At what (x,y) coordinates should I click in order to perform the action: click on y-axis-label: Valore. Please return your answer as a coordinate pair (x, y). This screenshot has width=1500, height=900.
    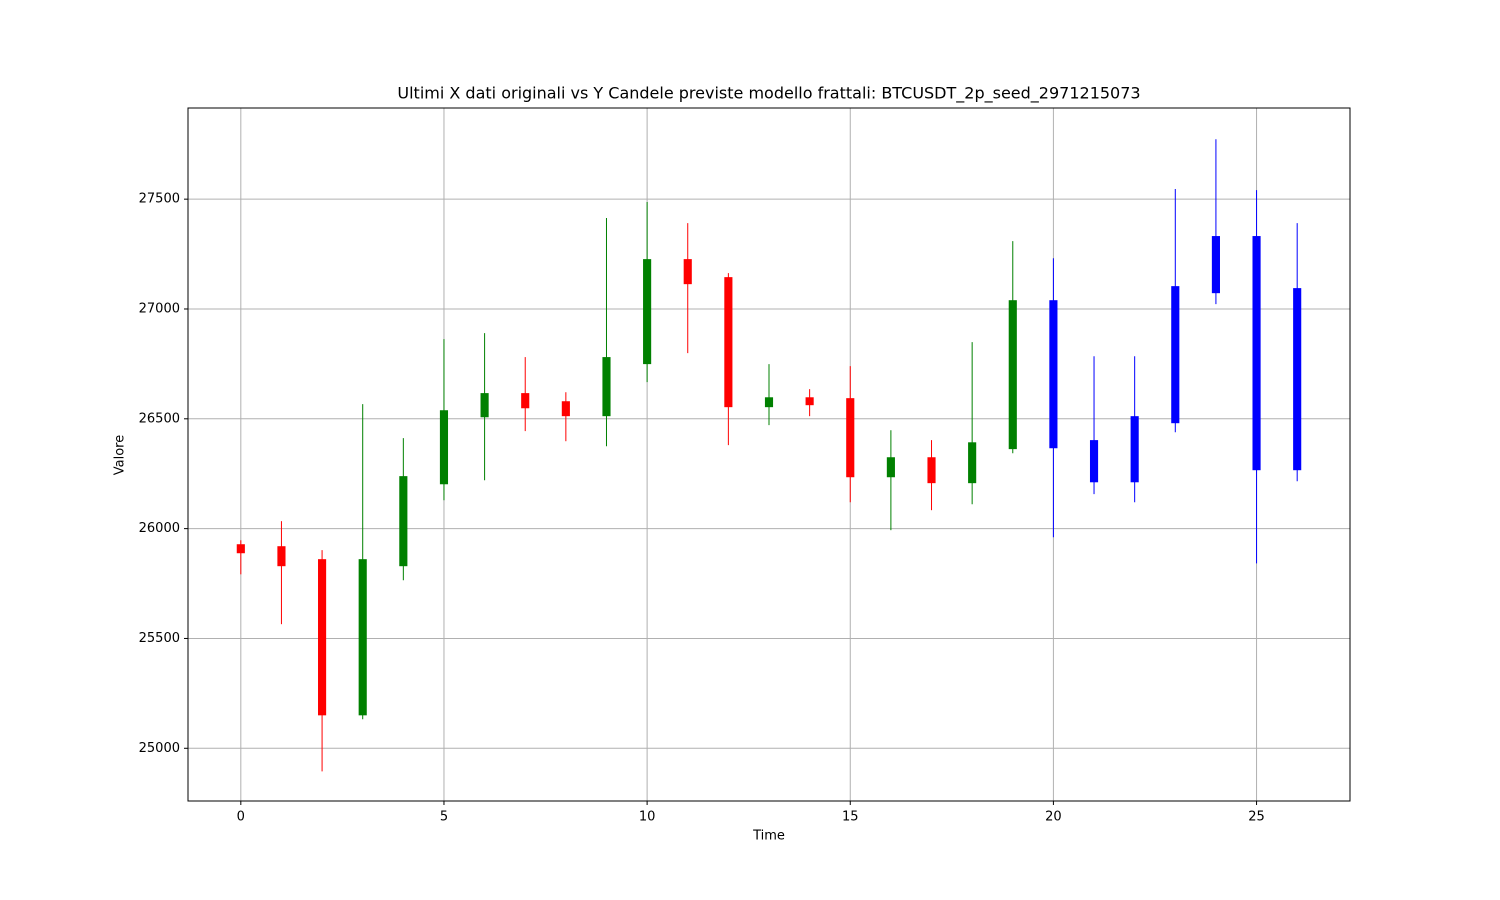
    Looking at the image, I should click on (120, 455).